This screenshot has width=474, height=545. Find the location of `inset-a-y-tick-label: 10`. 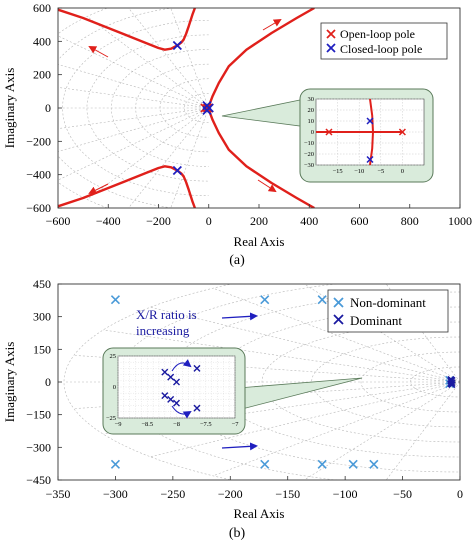

inset-a-y-tick-label: 10 is located at coordinates (311, 121).